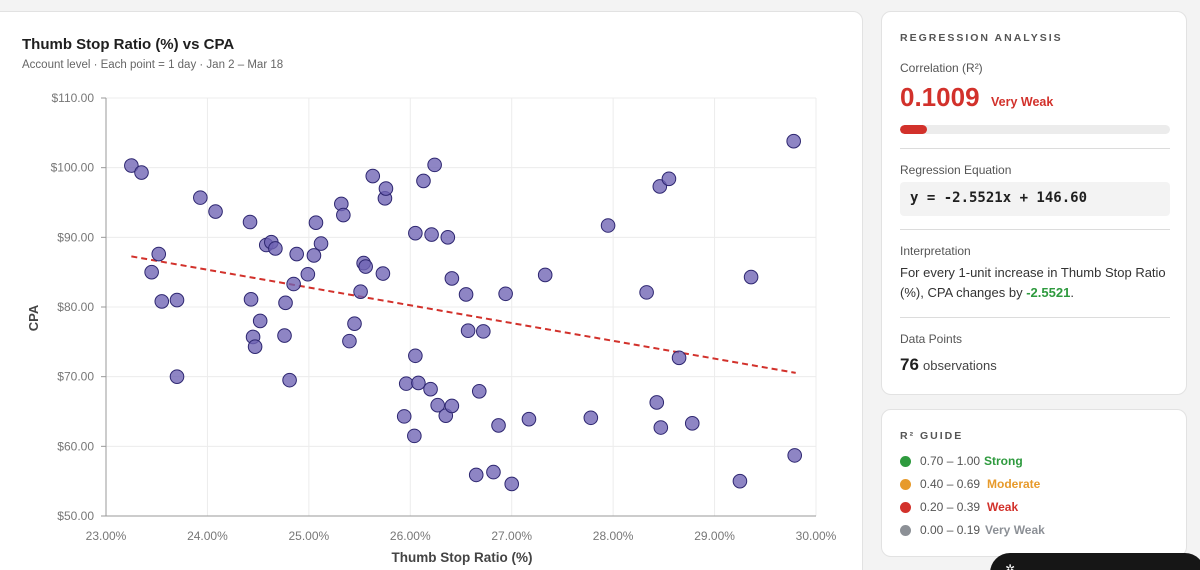  Describe the element at coordinates (309, 536) in the screenshot. I see `x-tick-label: 25.00%` at that location.